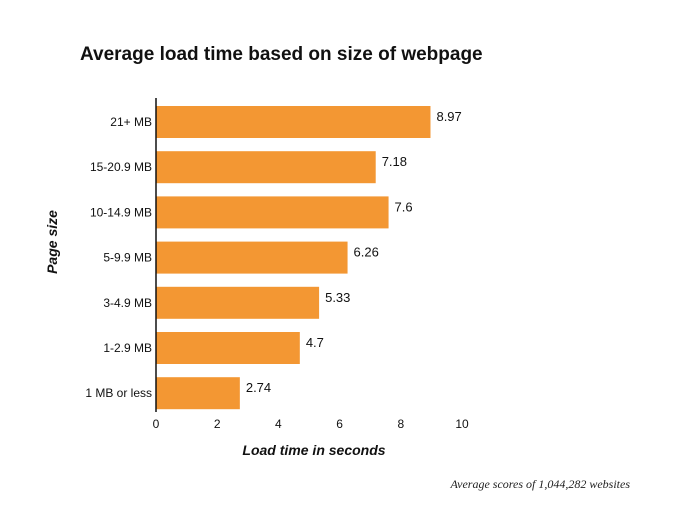 This screenshot has height=516, width=694. I want to click on category-label: 1-2.9 MB, so click(127, 348).